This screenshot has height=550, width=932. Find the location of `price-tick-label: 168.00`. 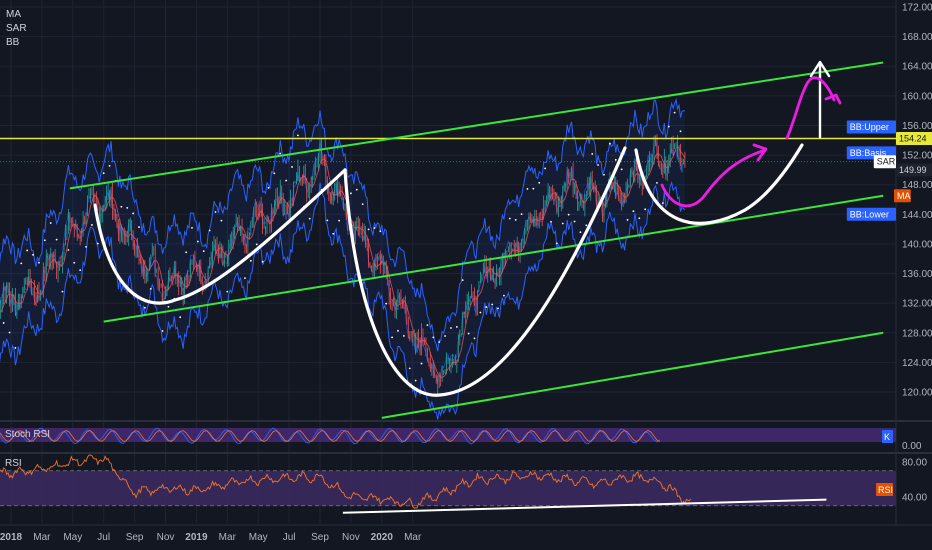

price-tick-label: 168.00 is located at coordinates (917, 37).